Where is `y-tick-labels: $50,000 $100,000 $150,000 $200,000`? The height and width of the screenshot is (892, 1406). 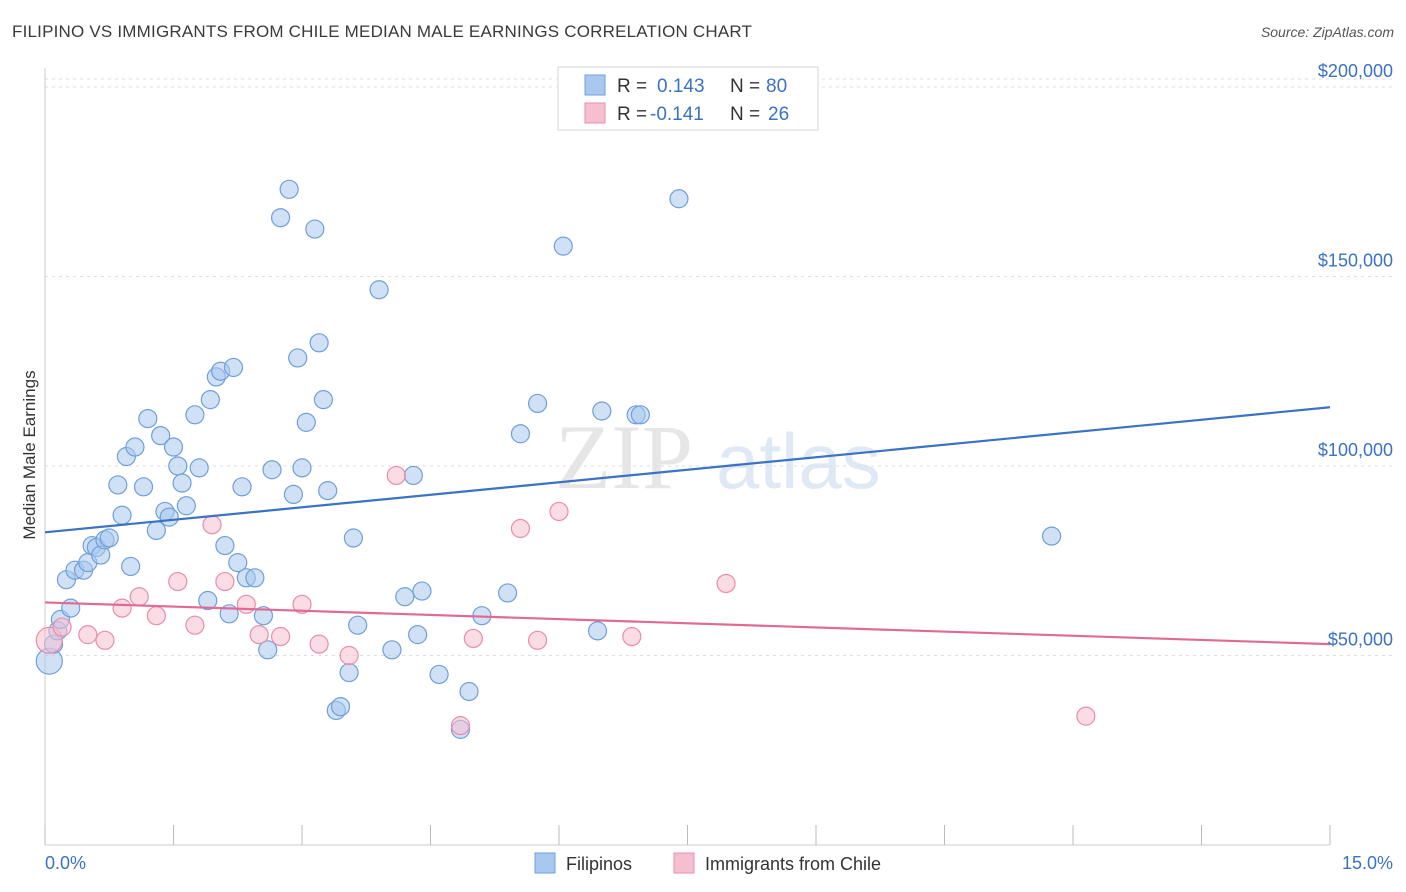 y-tick-labels: $50,000 $100,000 $150,000 $200,000 is located at coordinates (1355, 355).